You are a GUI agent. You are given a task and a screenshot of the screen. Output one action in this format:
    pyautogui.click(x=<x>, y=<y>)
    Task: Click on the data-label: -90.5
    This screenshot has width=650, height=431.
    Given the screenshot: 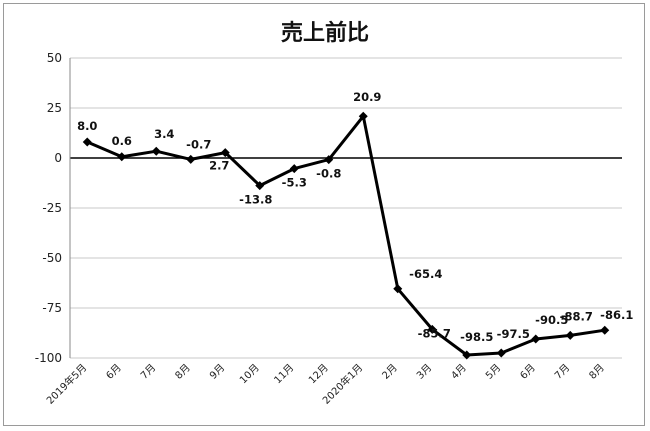 What is the action you would take?
    pyautogui.click(x=551, y=320)
    